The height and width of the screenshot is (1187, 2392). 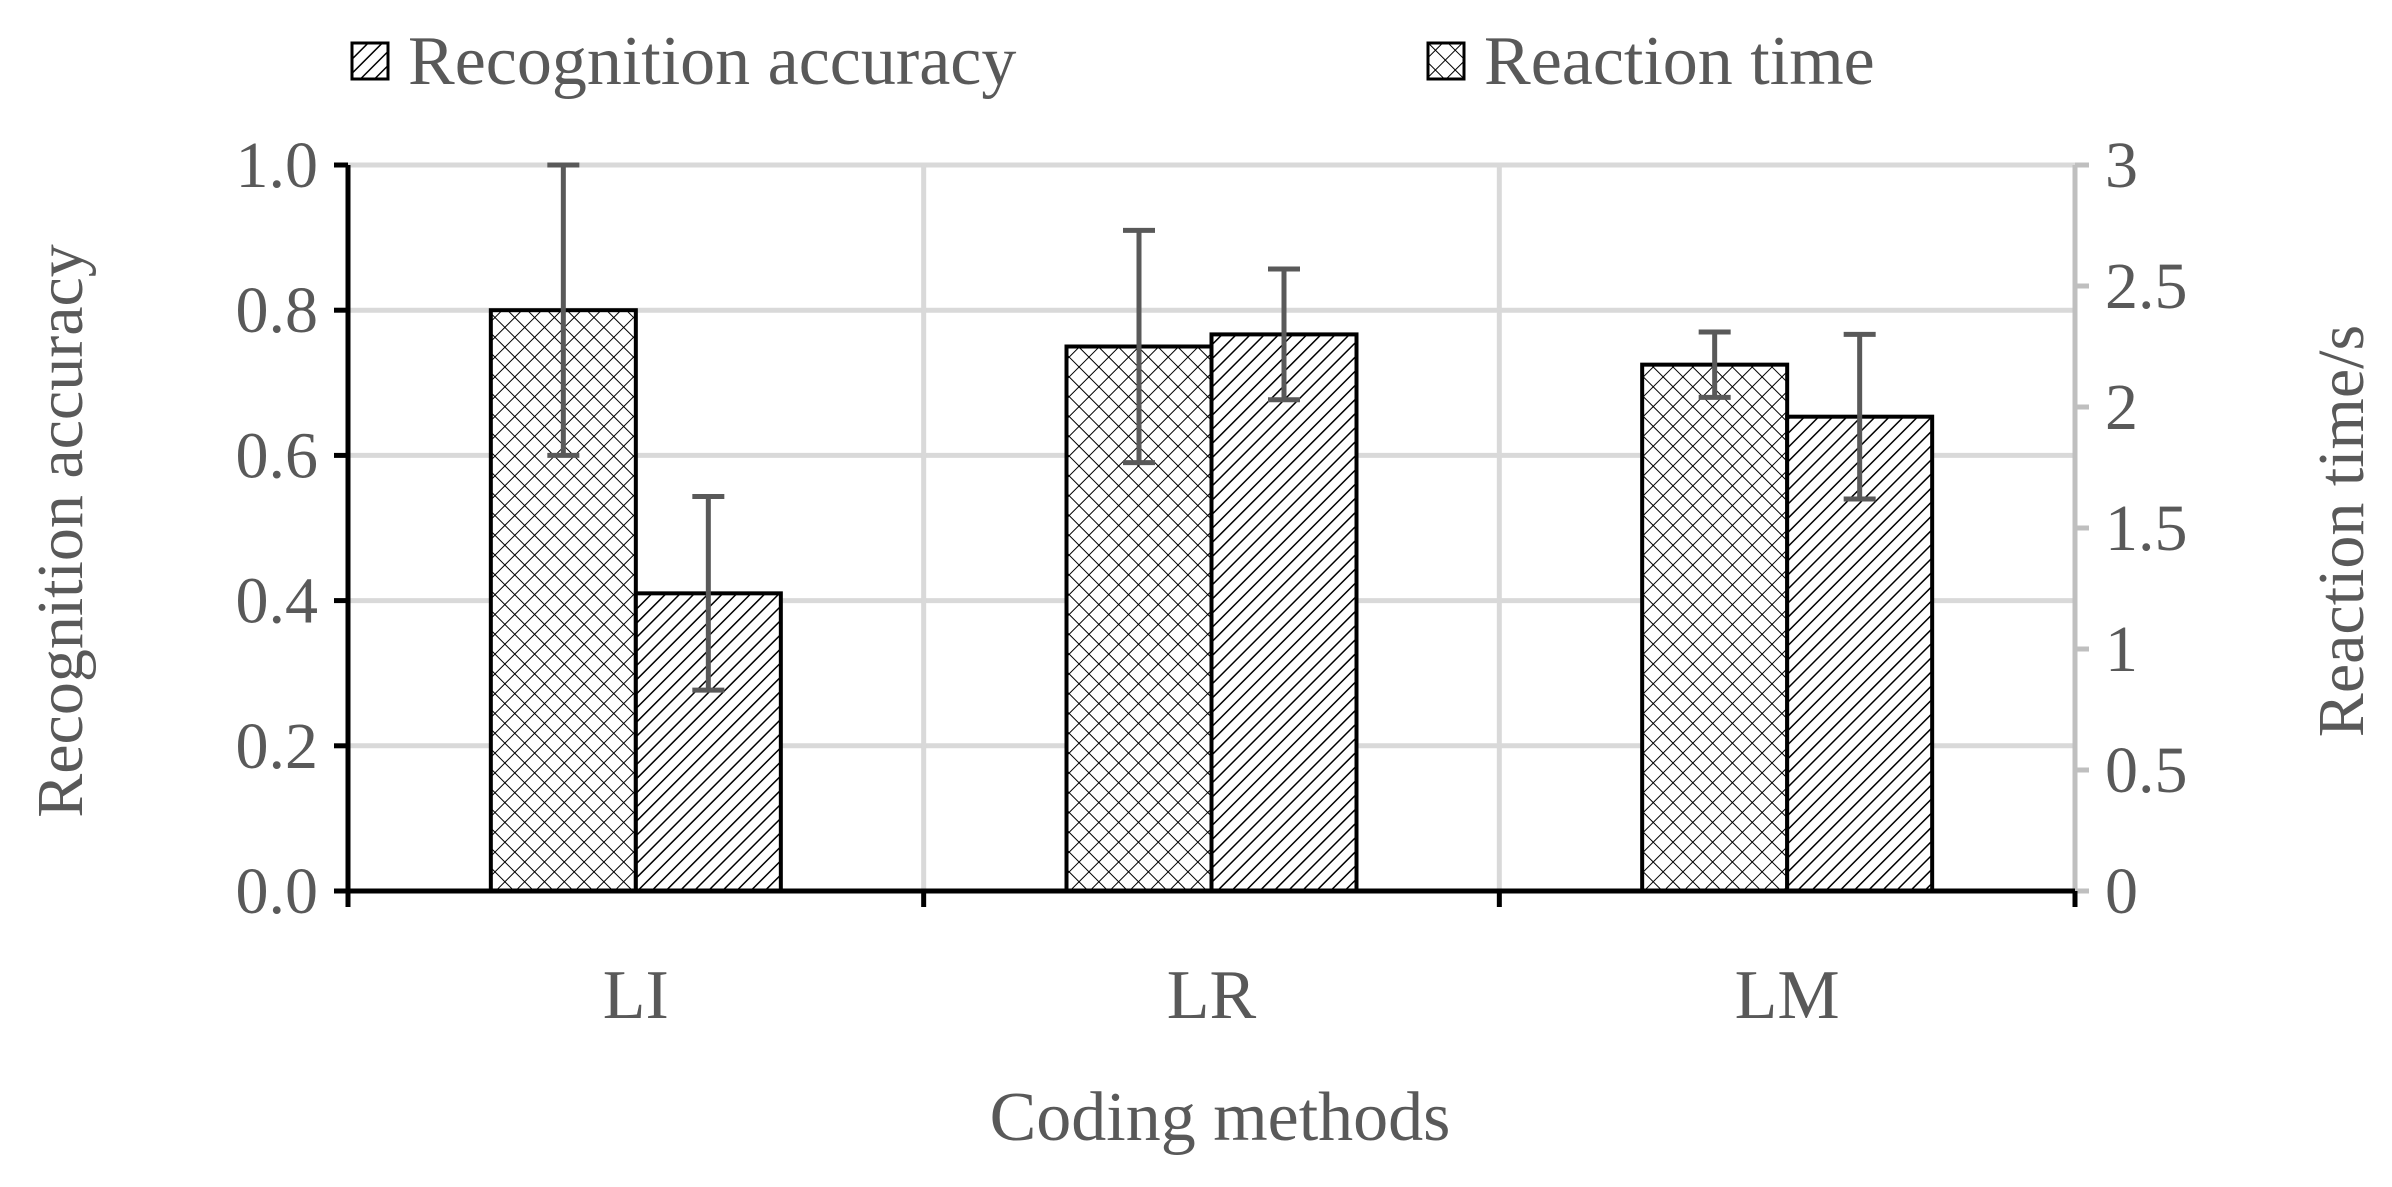 What do you see at coordinates (2121, 165) in the screenshot?
I see `y2-tick-label: 3` at bounding box center [2121, 165].